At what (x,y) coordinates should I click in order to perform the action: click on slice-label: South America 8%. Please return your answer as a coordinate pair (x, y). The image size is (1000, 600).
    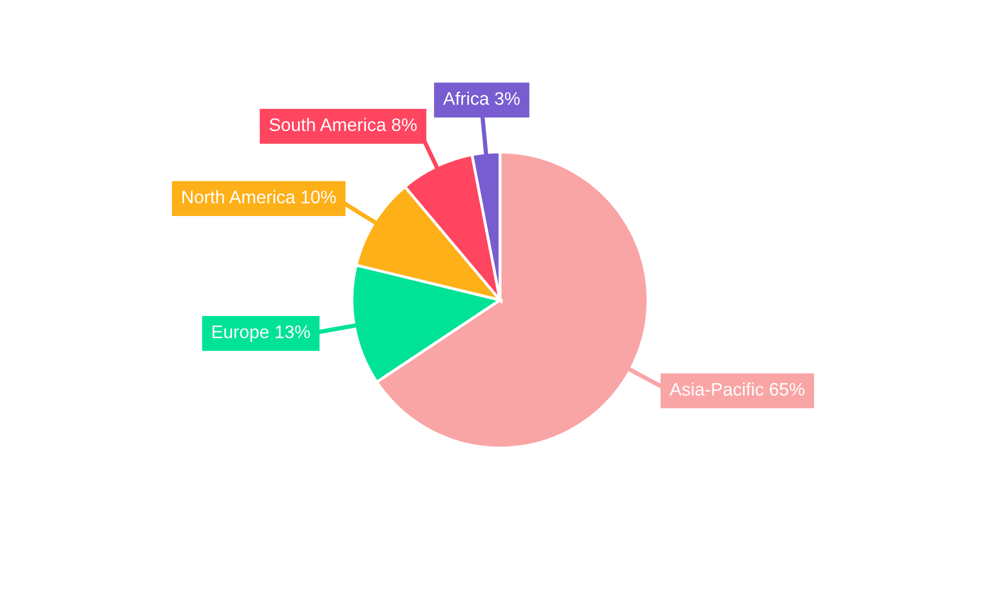
    Looking at the image, I should click on (343, 125).